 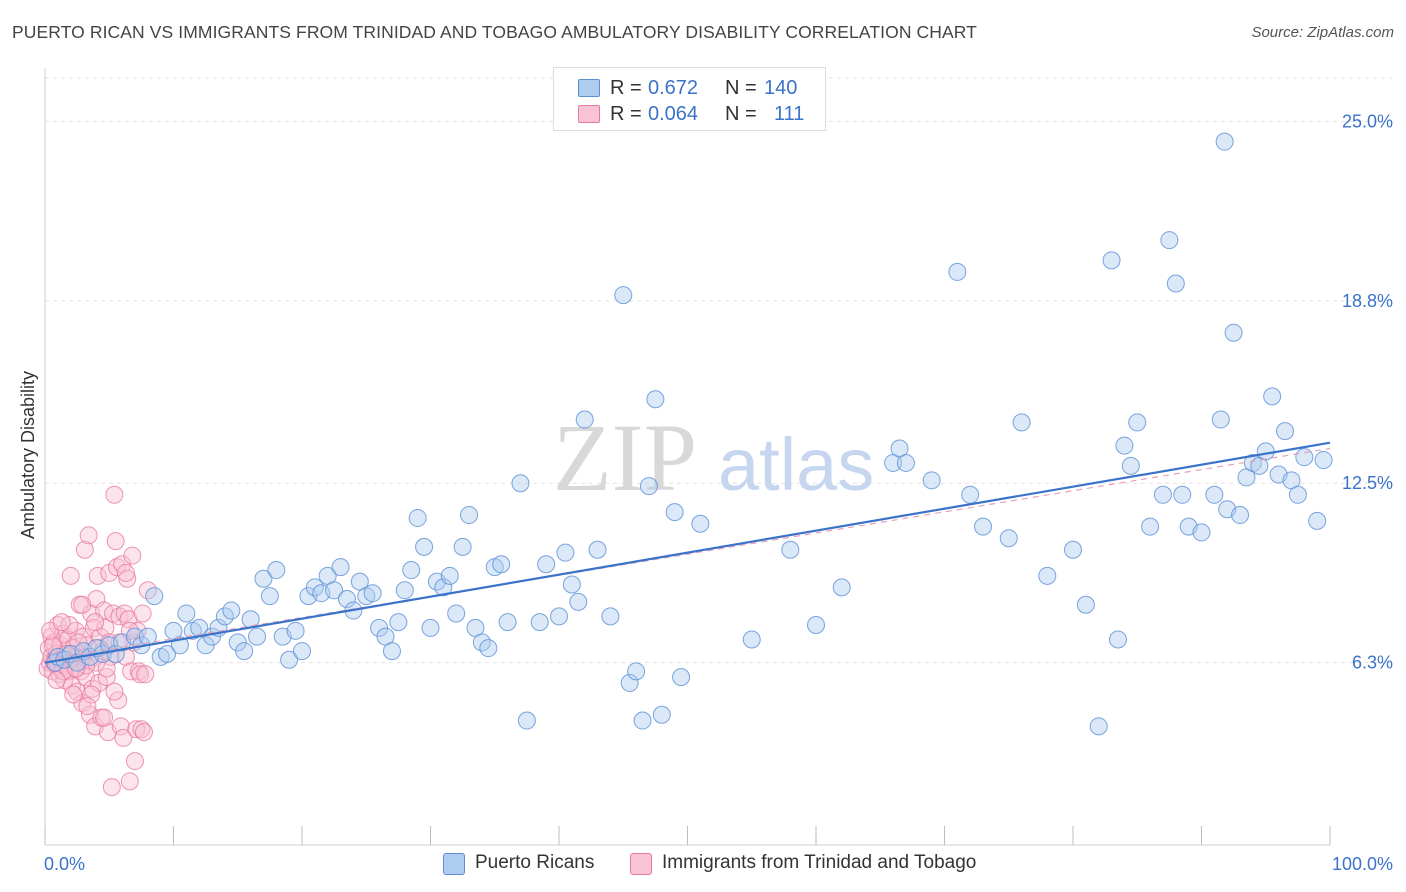 I want to click on source-credit: Source: ZipAtlas.com, so click(x=1322, y=32).